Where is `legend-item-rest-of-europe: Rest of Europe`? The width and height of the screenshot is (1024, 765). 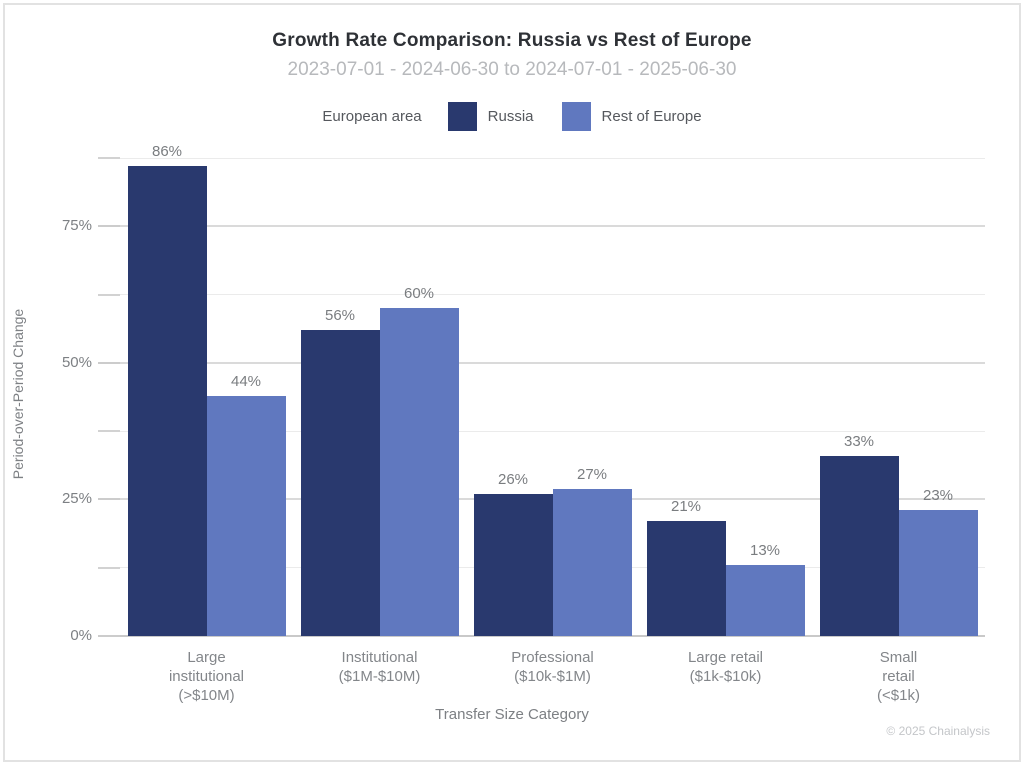 legend-item-rest-of-europe: Rest of Europe is located at coordinates (631, 116).